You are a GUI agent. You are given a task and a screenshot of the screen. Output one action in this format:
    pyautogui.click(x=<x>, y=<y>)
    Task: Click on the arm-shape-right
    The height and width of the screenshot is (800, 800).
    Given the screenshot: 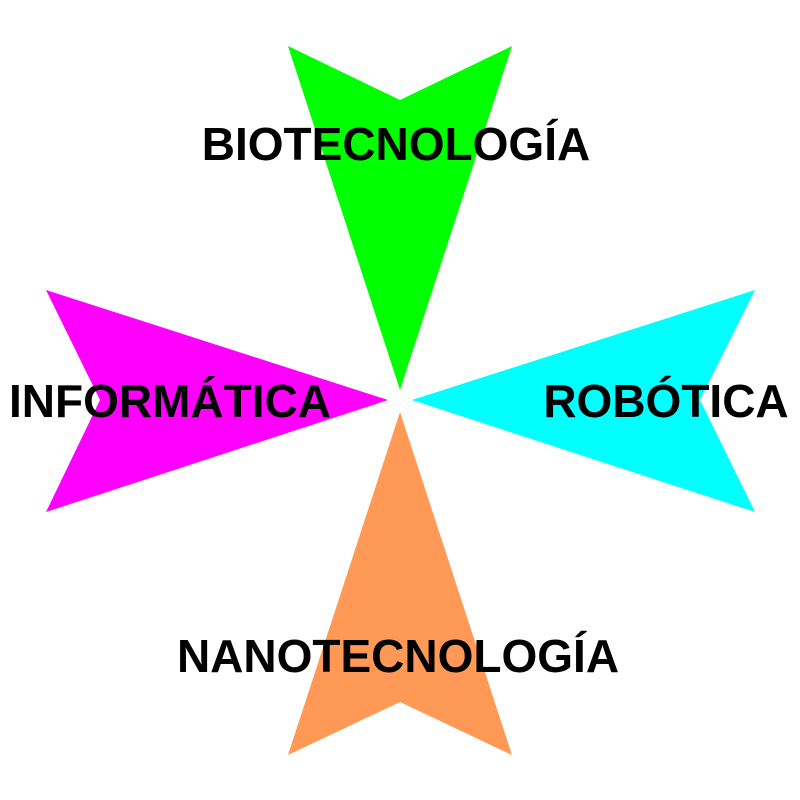 What is the action you would take?
    pyautogui.click(x=583, y=401)
    